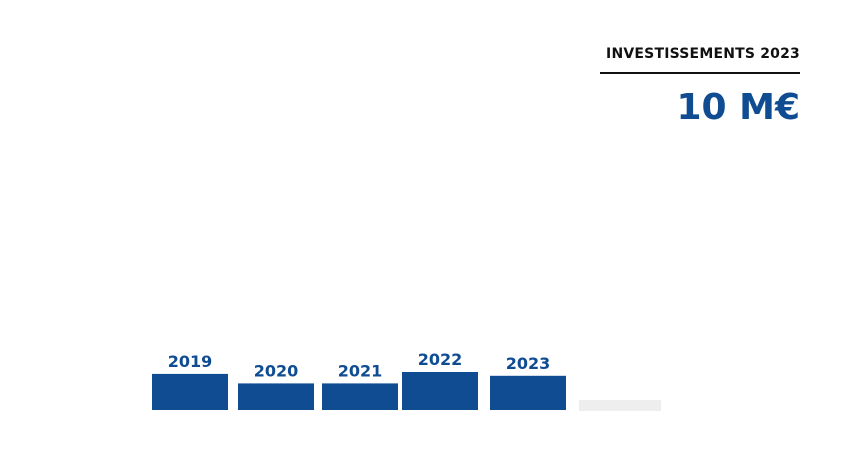 This screenshot has width=860, height=451. Describe the element at coordinates (528, 363) in the screenshot. I see `year-label-2023: 2023` at that location.